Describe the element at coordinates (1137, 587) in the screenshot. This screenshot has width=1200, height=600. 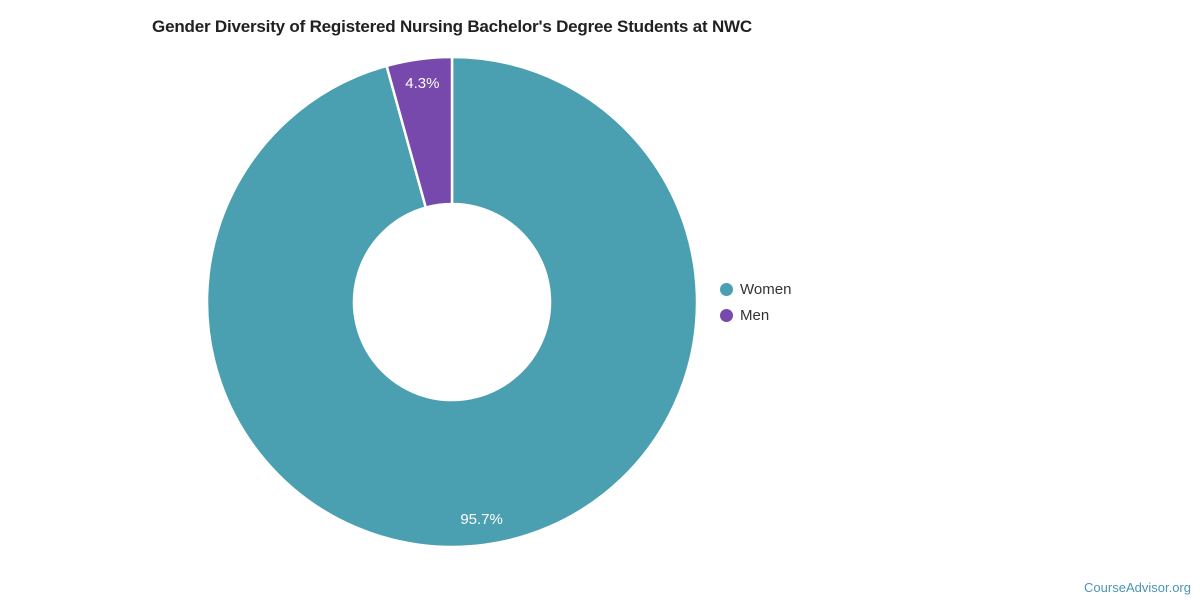
I see `watermark-link: CourseAdvisor.org` at that location.